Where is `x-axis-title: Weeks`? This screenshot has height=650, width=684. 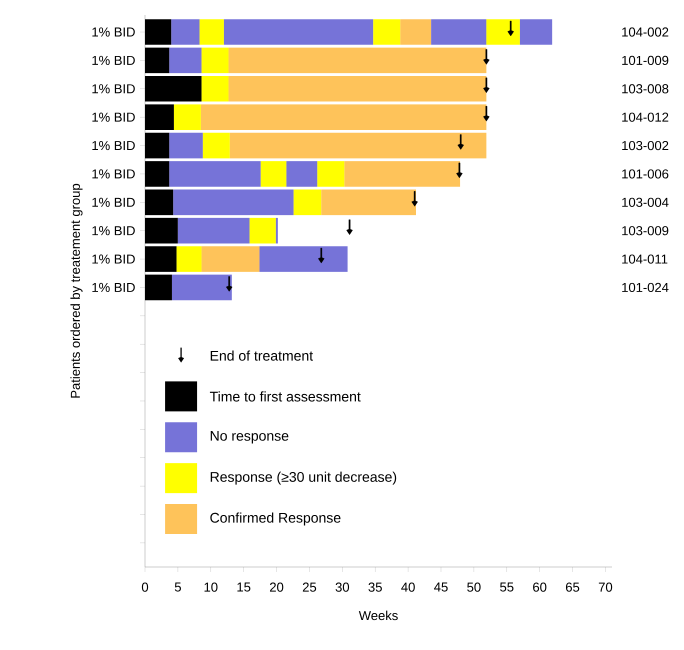 x-axis-title: Weeks is located at coordinates (378, 615).